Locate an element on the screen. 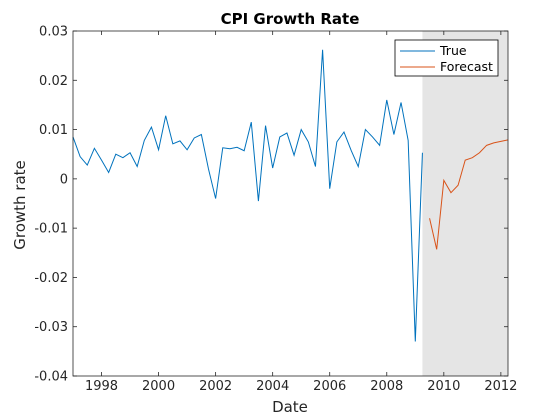  x-tick-label: 2010 is located at coordinates (443, 386).